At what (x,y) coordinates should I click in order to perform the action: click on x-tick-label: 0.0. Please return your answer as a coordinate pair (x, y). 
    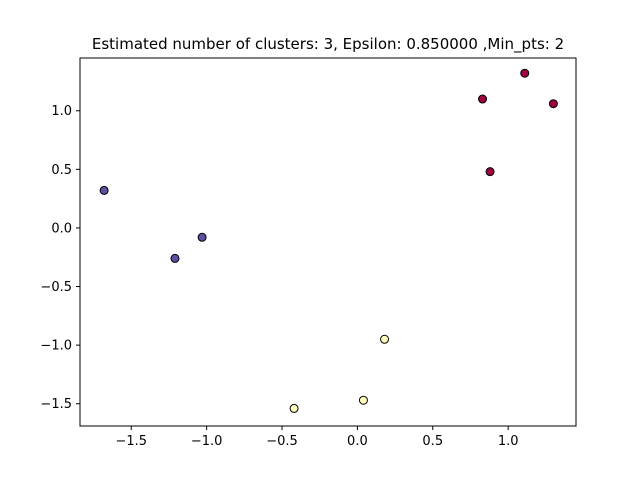
    Looking at the image, I should click on (357, 441).